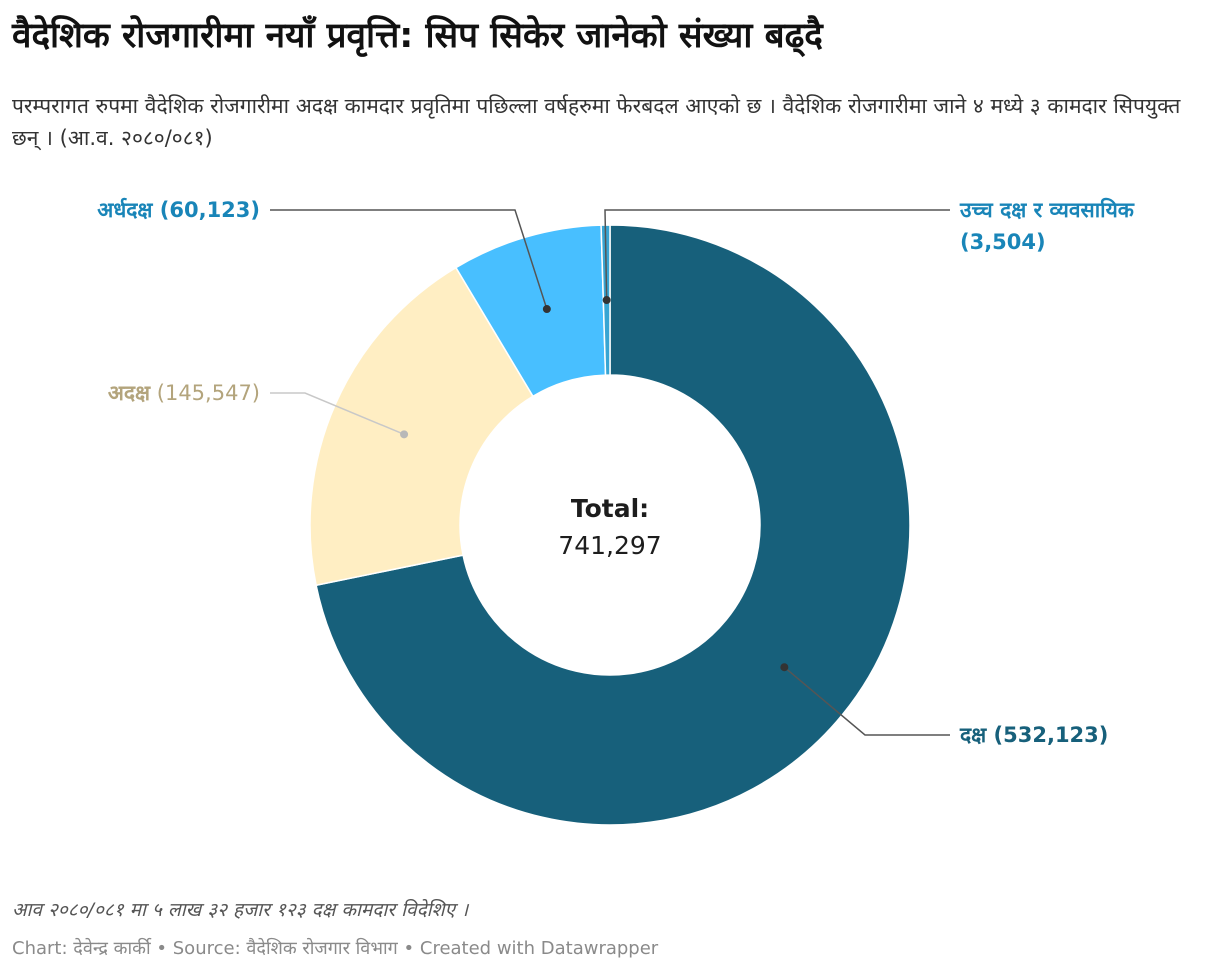 Image resolution: width=1220 pixels, height=976 pixels. Describe the element at coordinates (206, 210) in the screenshot. I see `slice-label-value: (60,123)` at that location.